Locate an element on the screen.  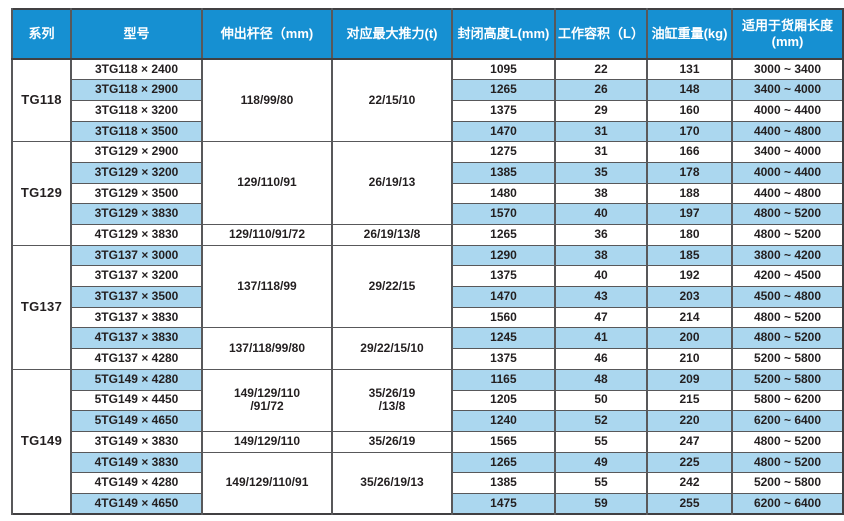
thrust-cell: 22/15/10 is located at coordinates (391, 100).